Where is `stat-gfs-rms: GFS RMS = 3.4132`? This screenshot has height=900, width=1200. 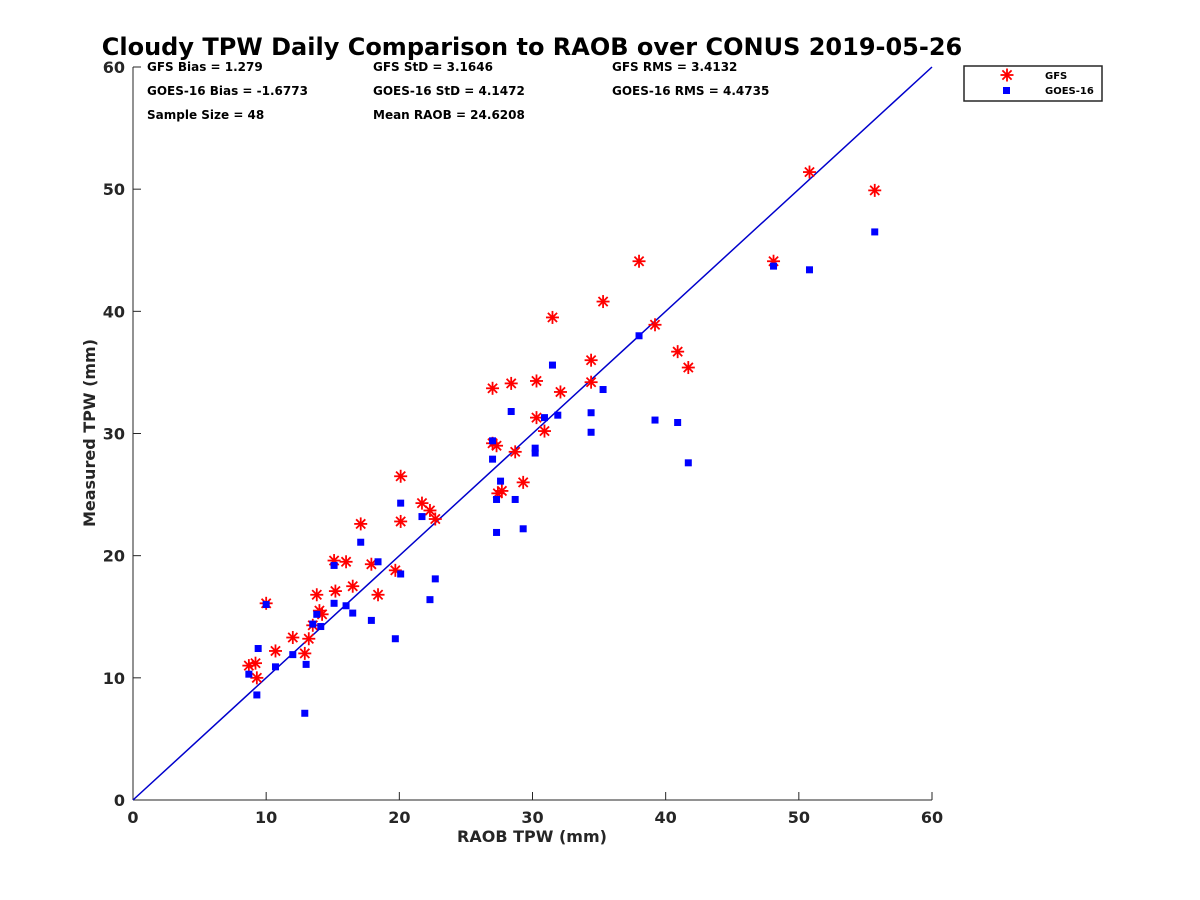
stat-gfs-rms: GFS RMS = 3.4132 is located at coordinates (674, 67).